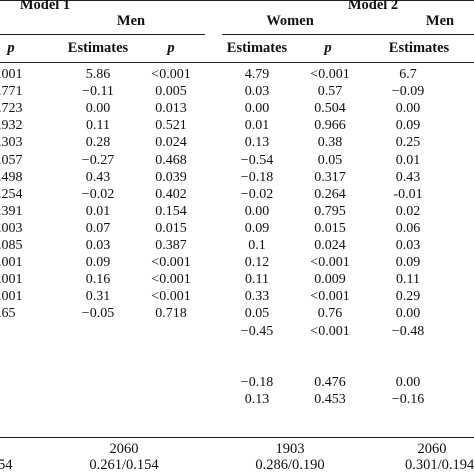 The image size is (474, 474). What do you see at coordinates (98, 280) in the screenshot?
I see `cell-est-men-model1: 0.16` at bounding box center [98, 280].